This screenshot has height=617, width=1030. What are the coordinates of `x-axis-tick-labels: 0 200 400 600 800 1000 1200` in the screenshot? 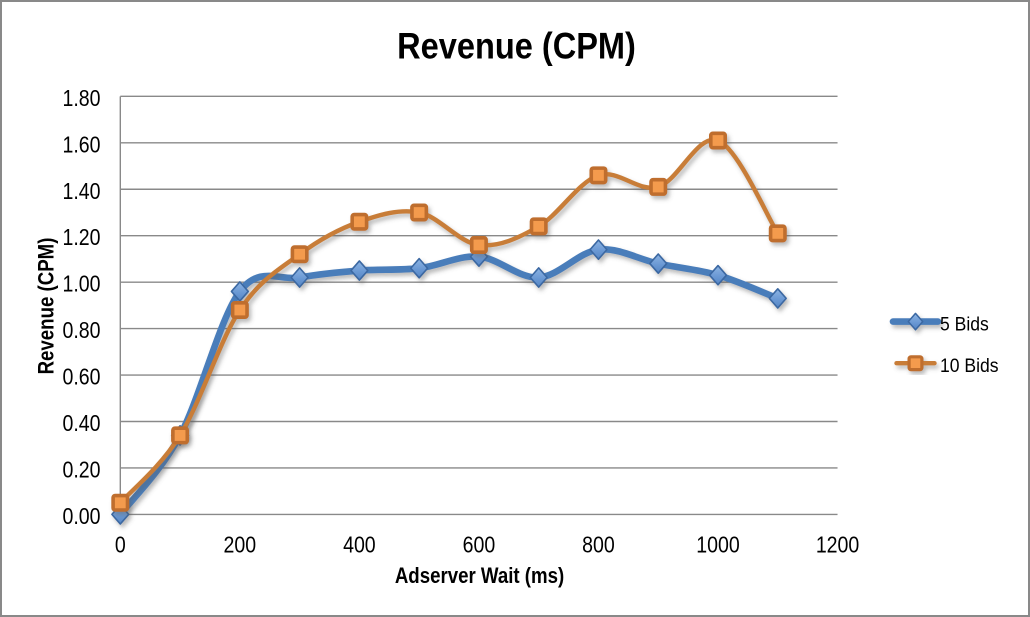 It's located at (487, 545).